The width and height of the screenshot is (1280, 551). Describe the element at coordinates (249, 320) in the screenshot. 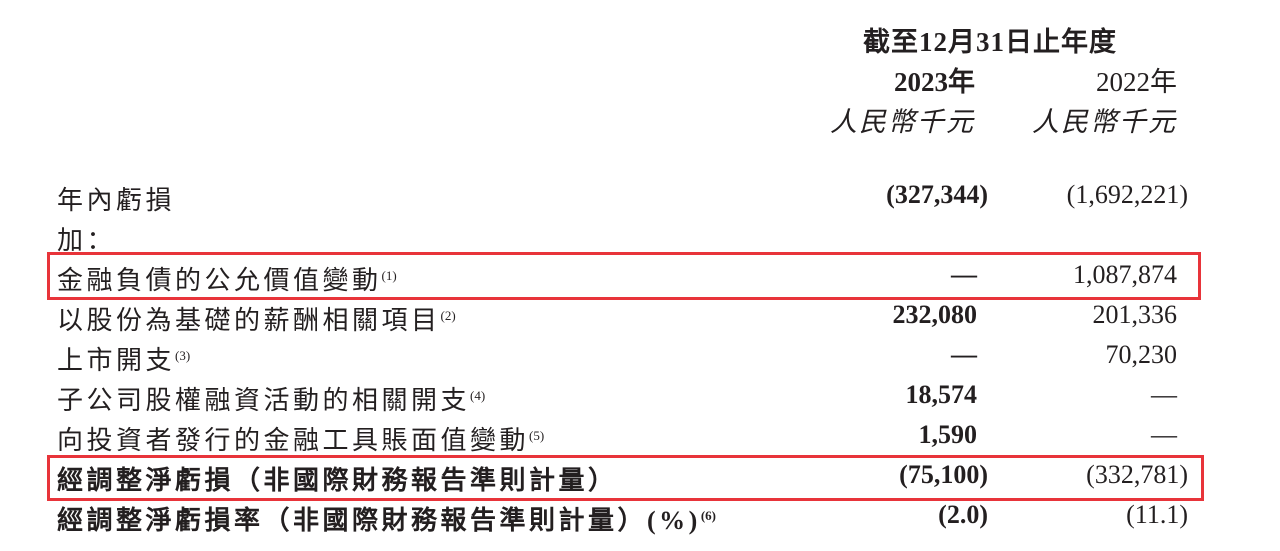

I see `label-text: 以股份為基礎的薪酬相關項目` at that location.